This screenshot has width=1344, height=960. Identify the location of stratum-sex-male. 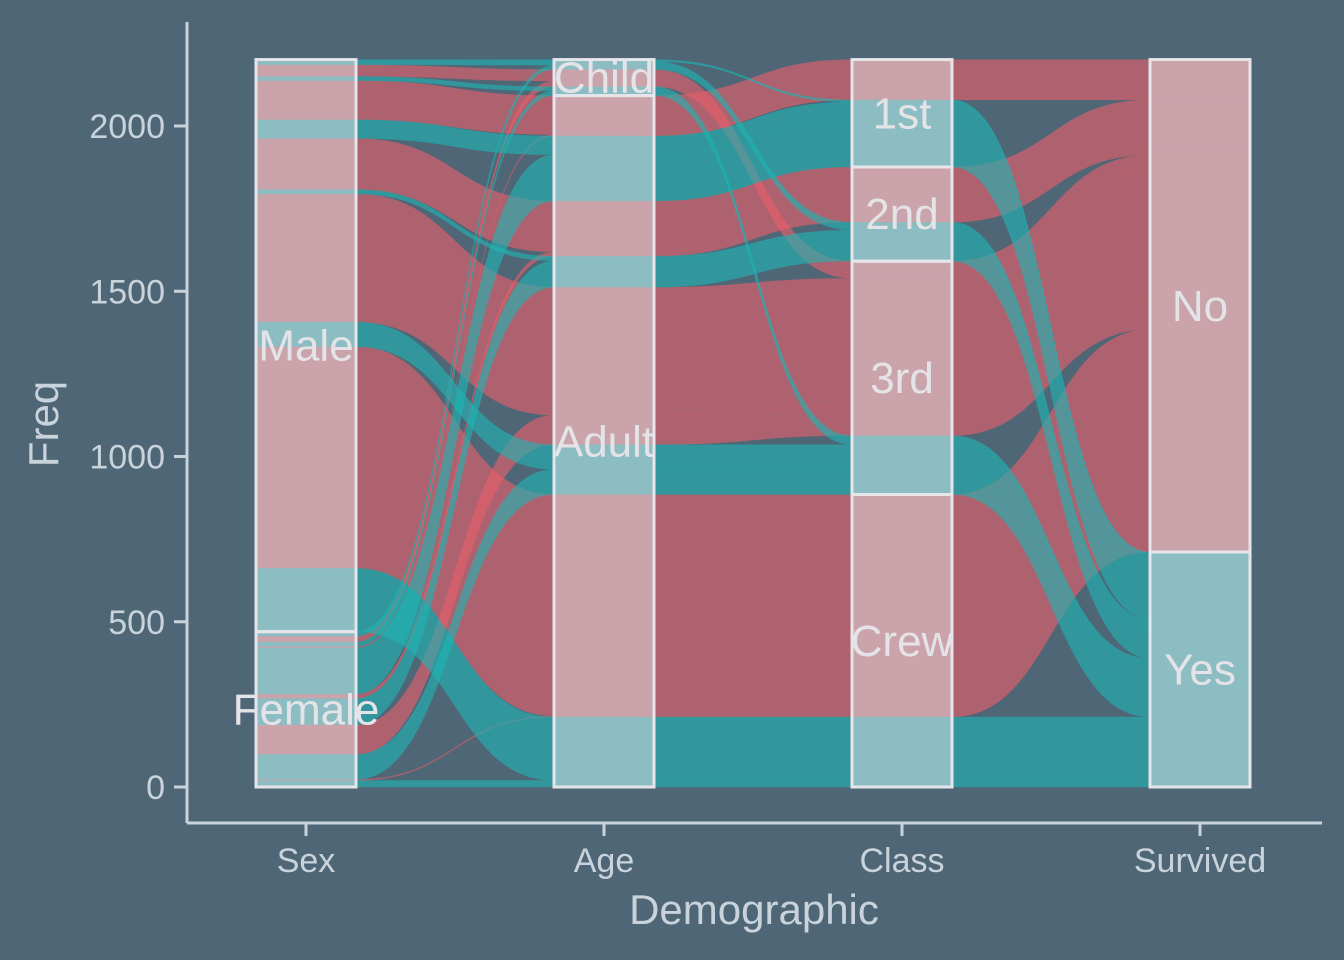
(306, 346).